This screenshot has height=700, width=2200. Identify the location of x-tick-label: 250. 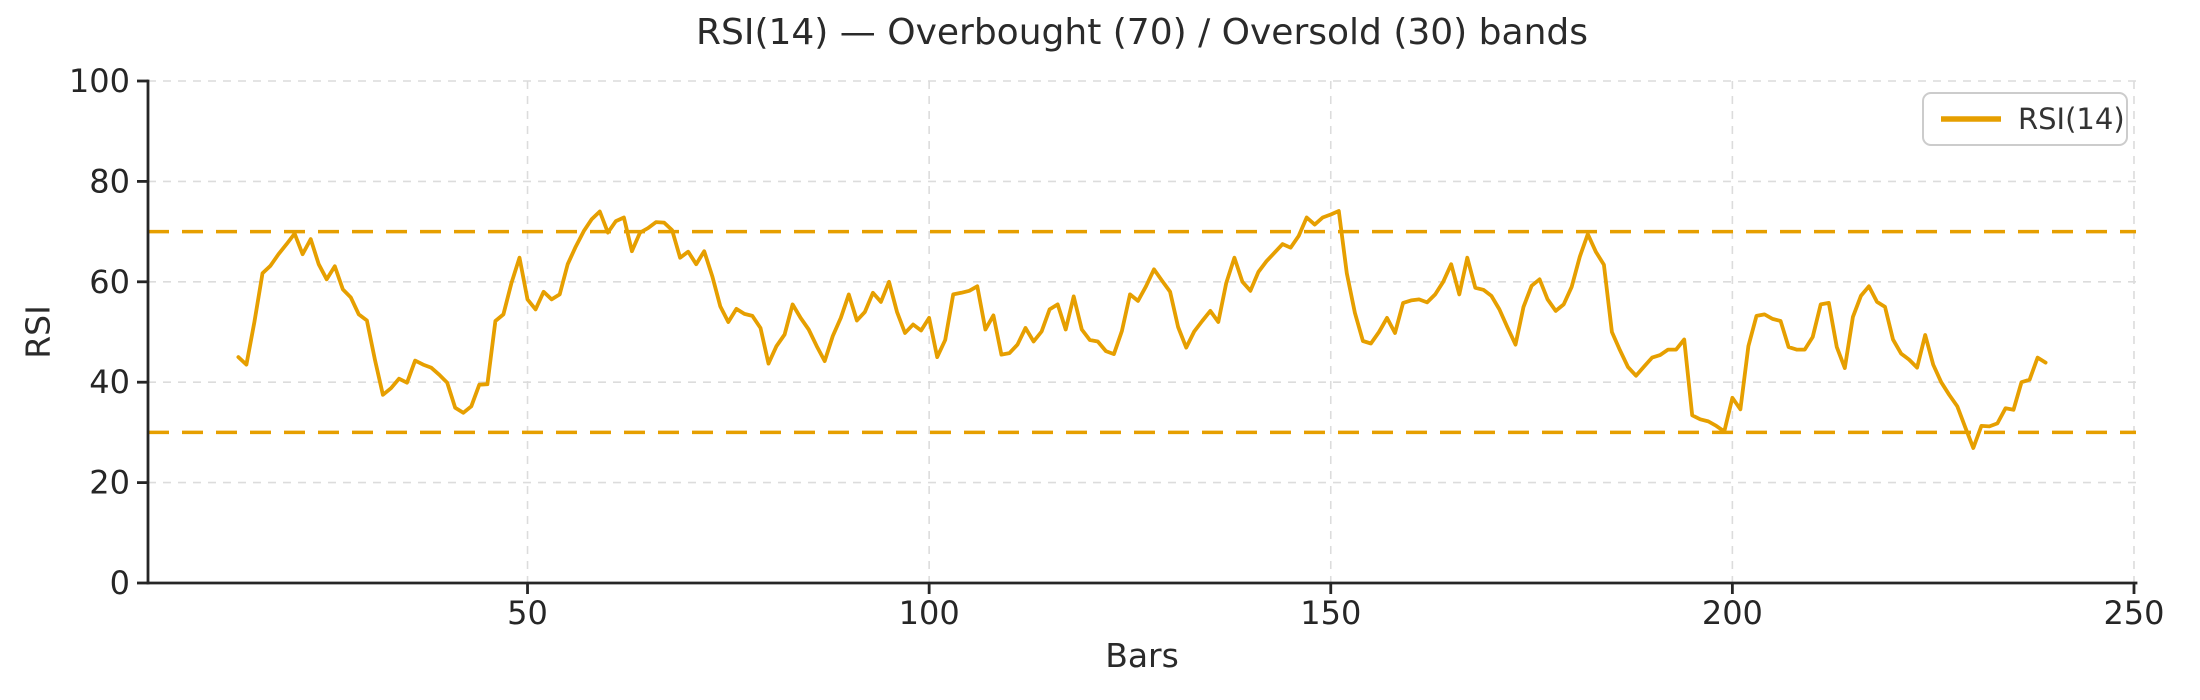
(2133, 613).